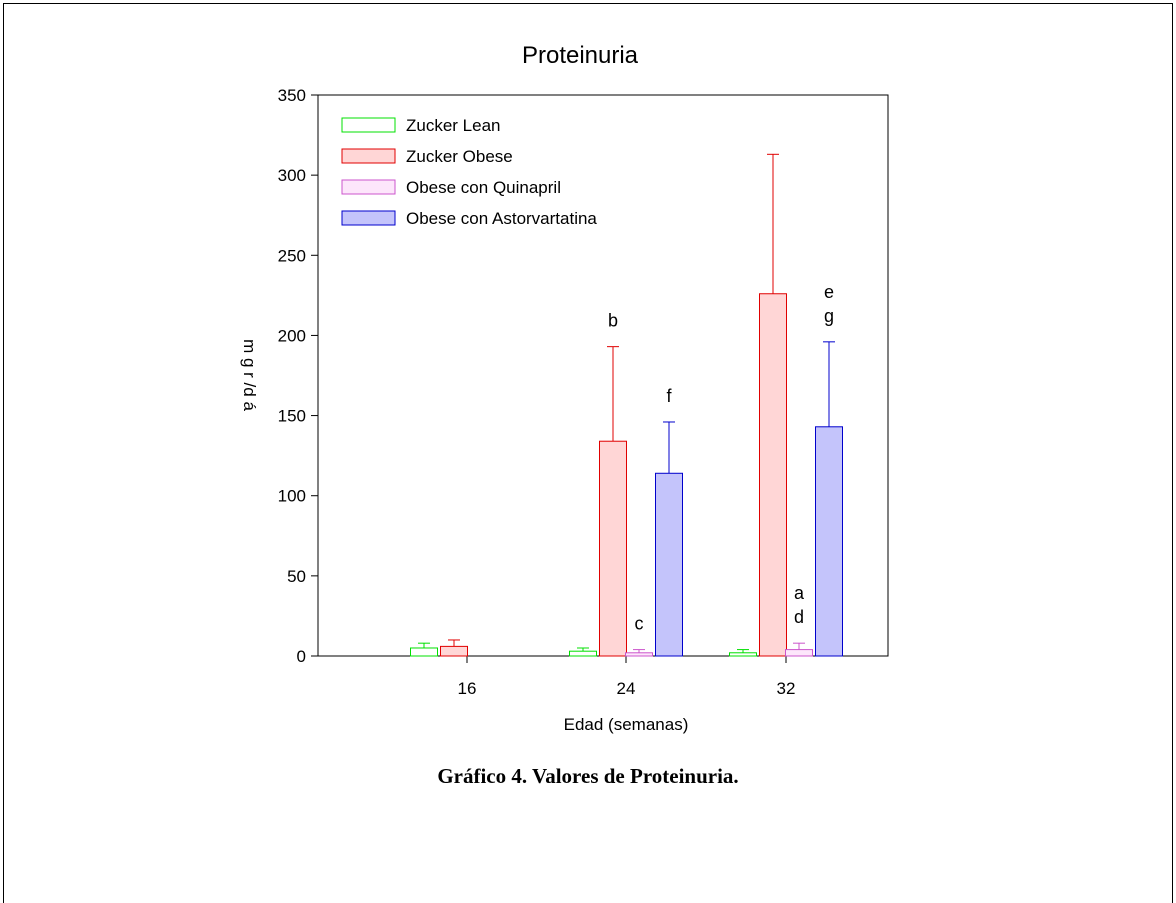  I want to click on annotation-label: f, so click(669, 396).